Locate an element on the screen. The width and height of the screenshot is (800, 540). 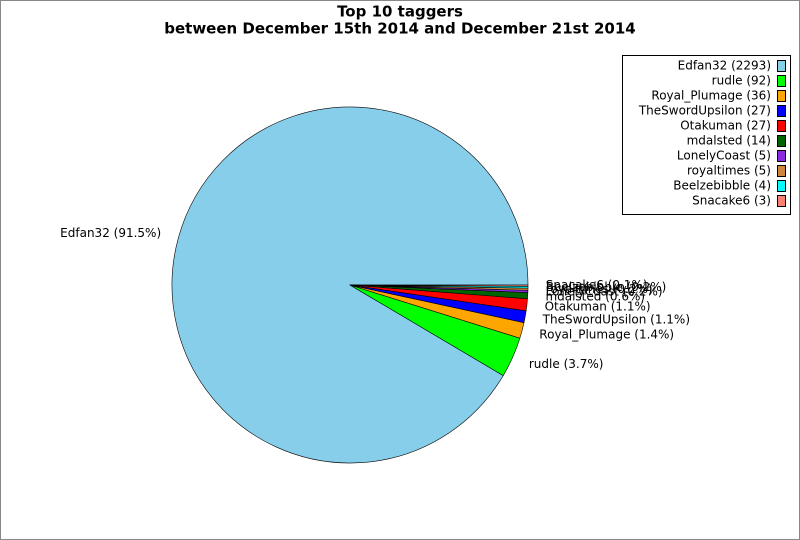
chart-title: Top 10 taggers is located at coordinates (400, 12).